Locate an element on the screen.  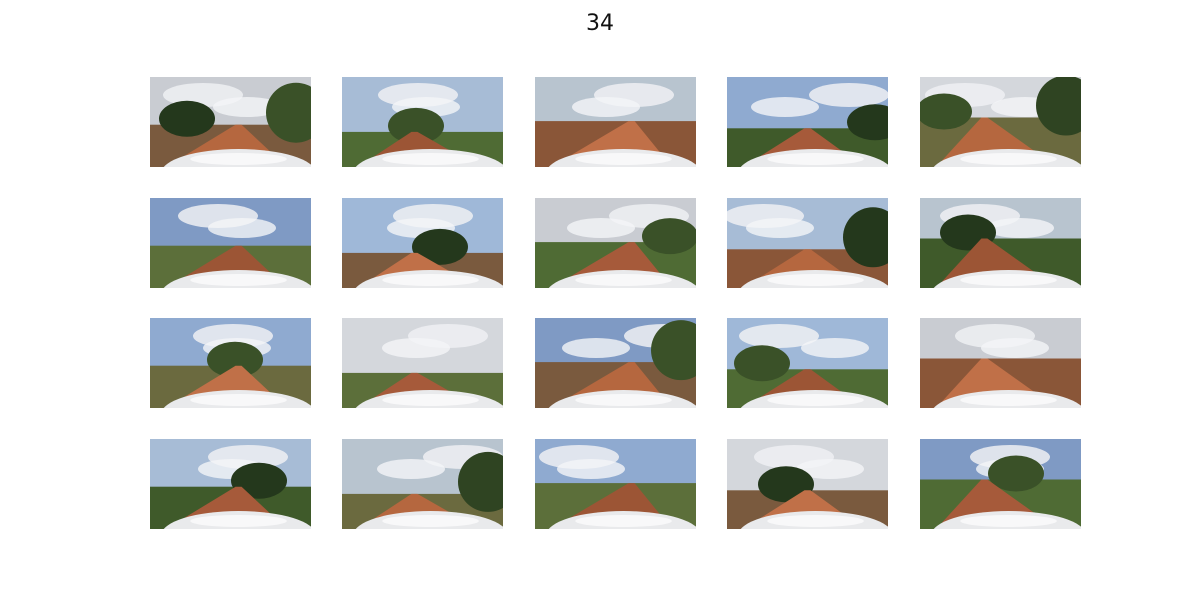
figure-title: 34 is located at coordinates (600, 23).